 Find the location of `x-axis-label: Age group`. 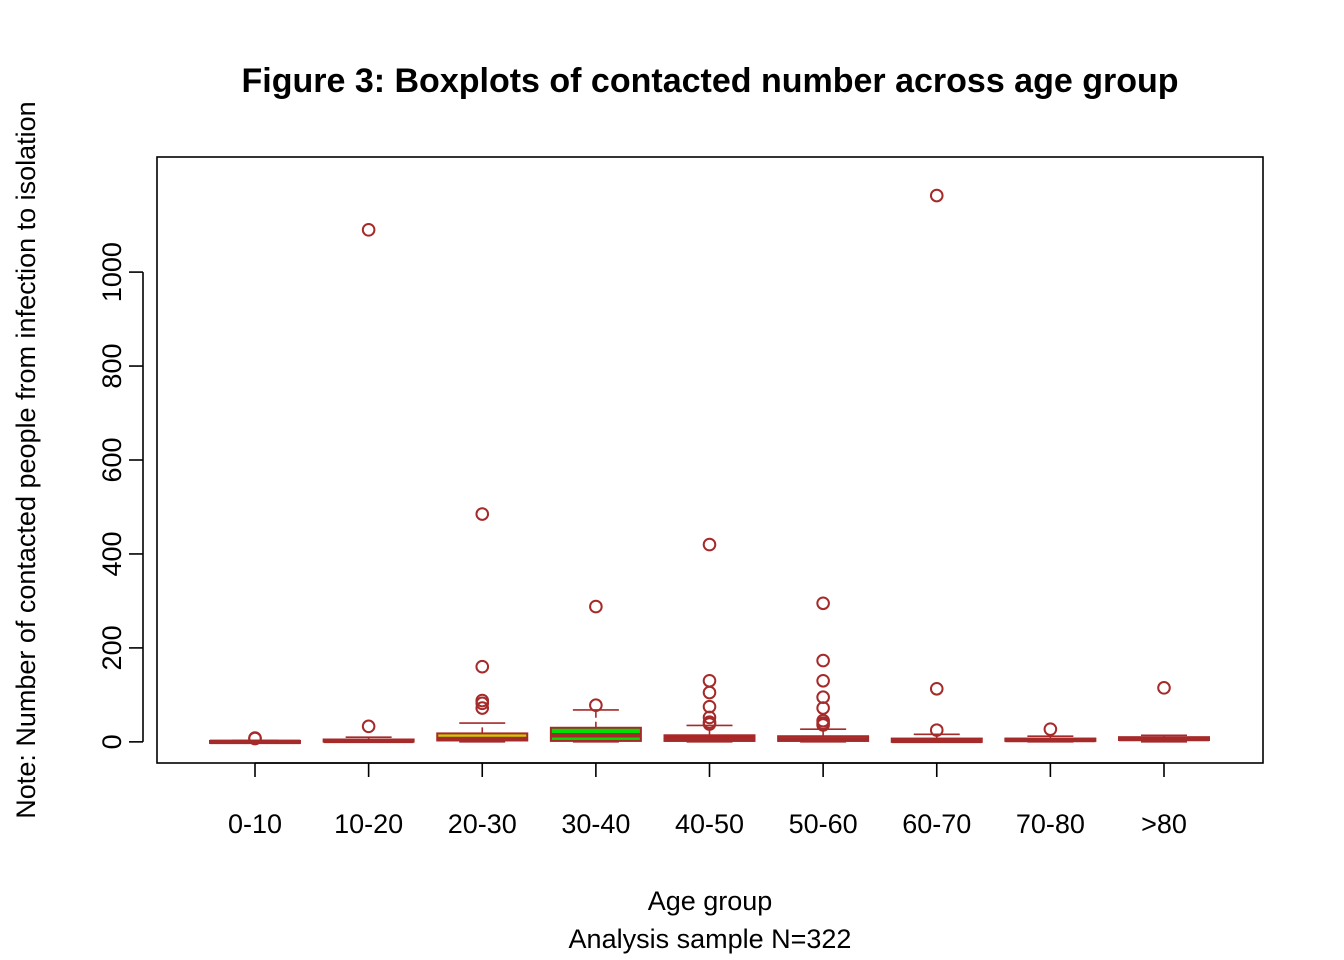

x-axis-label: Age group is located at coordinates (710, 901).